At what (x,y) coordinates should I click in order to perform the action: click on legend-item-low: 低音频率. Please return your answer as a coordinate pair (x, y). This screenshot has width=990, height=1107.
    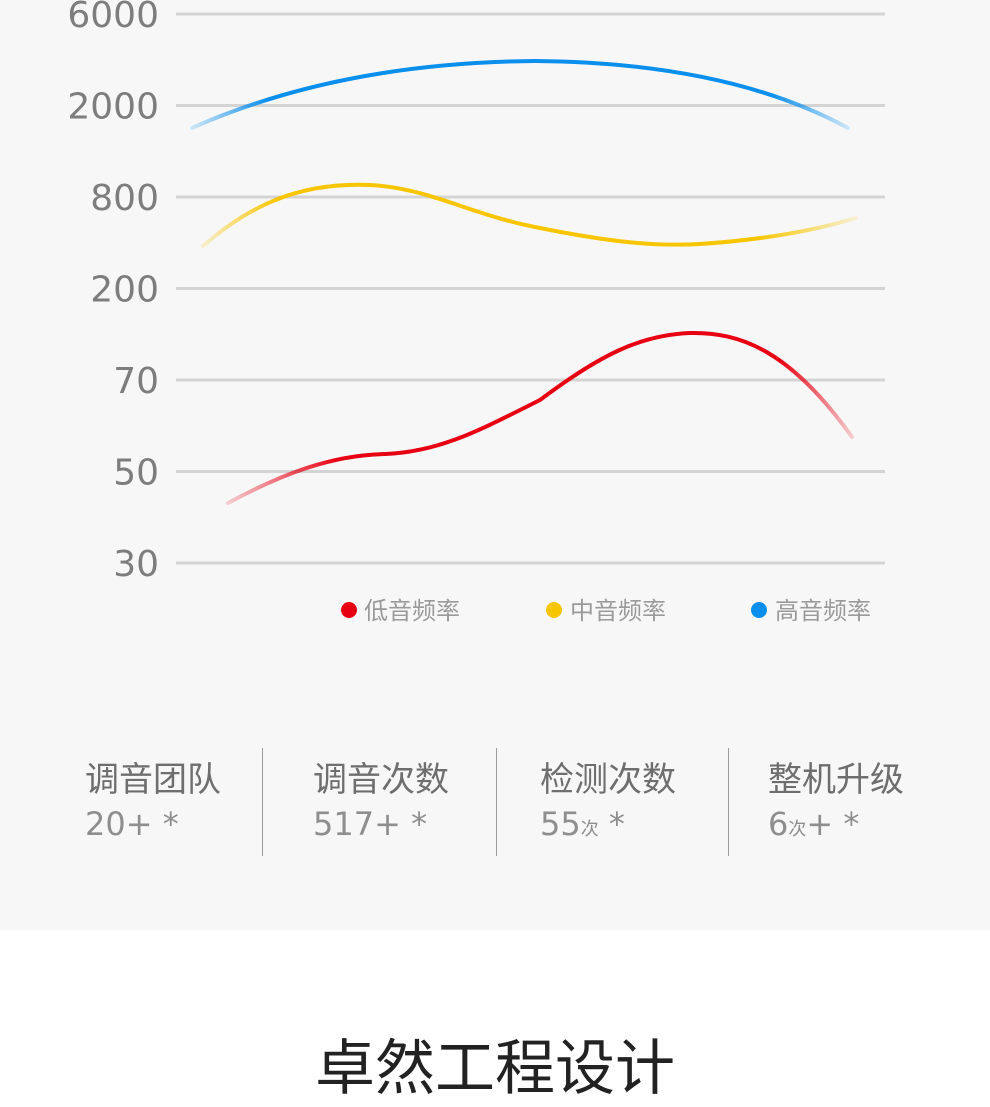
    Looking at the image, I should click on (400, 611).